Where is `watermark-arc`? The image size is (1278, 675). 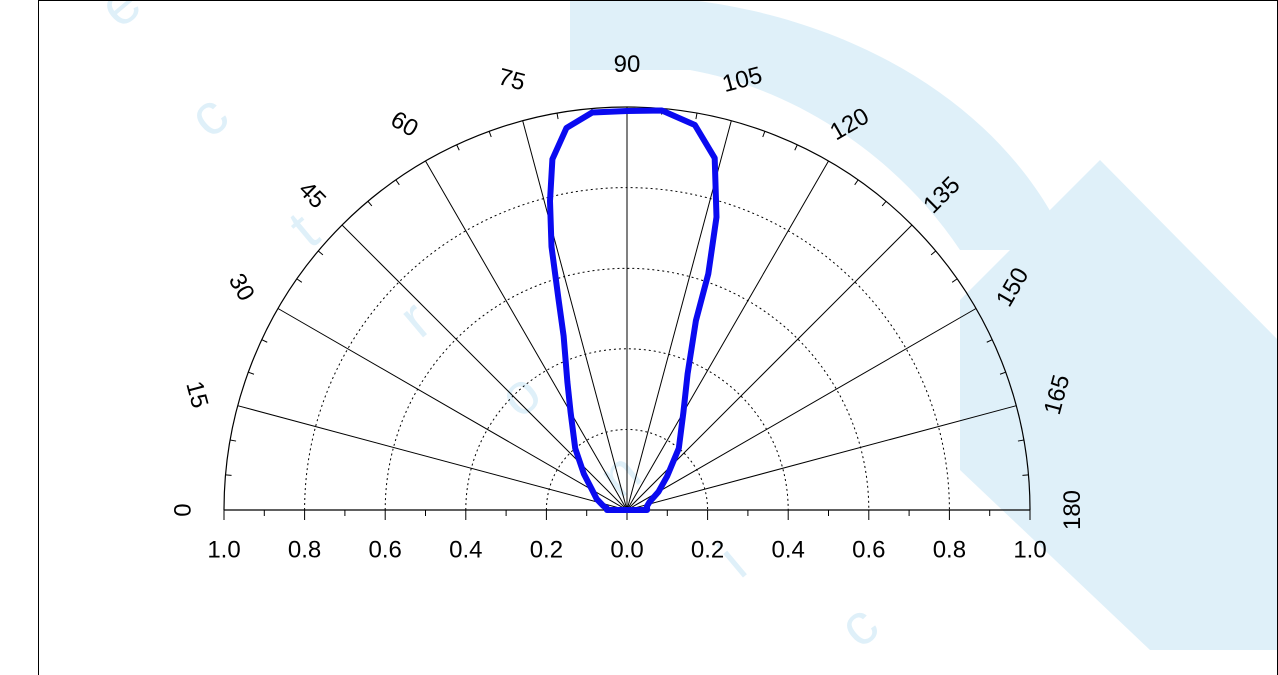
watermark-arc is located at coordinates (820, 125).